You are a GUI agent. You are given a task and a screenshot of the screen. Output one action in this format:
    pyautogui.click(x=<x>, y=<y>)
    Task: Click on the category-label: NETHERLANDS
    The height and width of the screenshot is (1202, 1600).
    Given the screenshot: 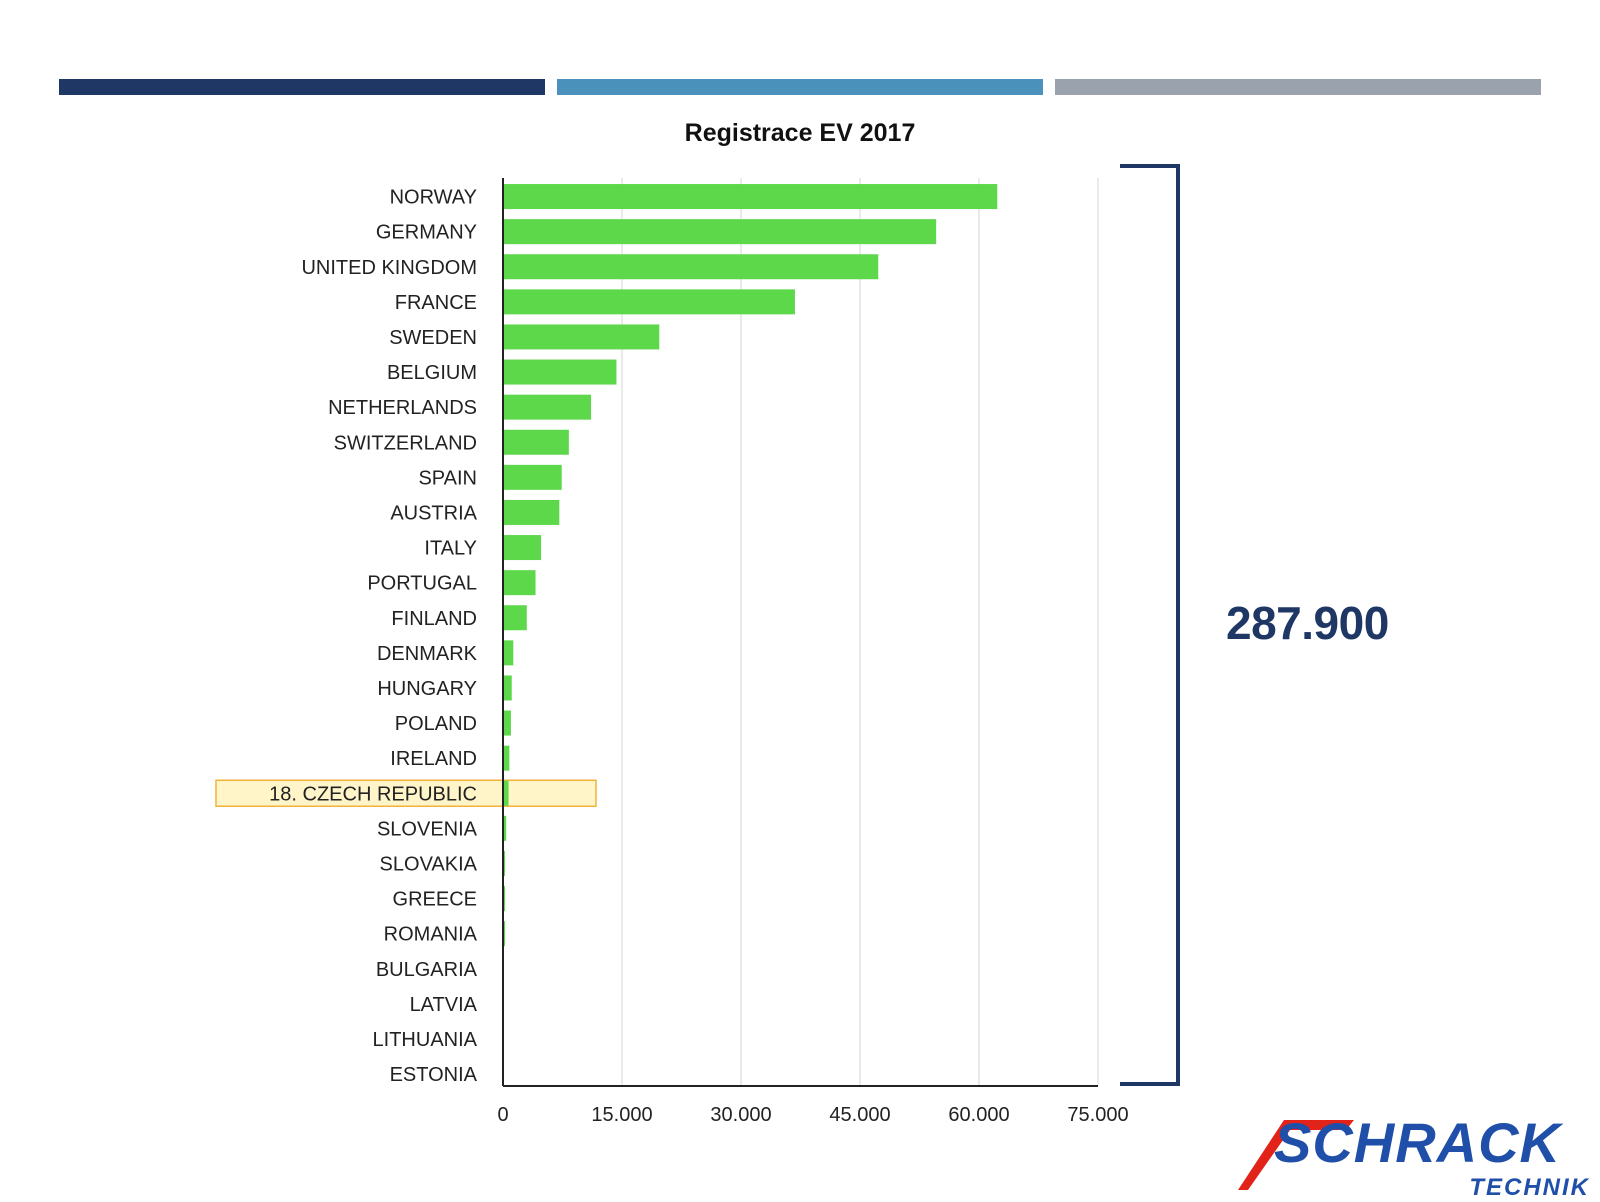 What is the action you would take?
    pyautogui.click(x=402, y=408)
    